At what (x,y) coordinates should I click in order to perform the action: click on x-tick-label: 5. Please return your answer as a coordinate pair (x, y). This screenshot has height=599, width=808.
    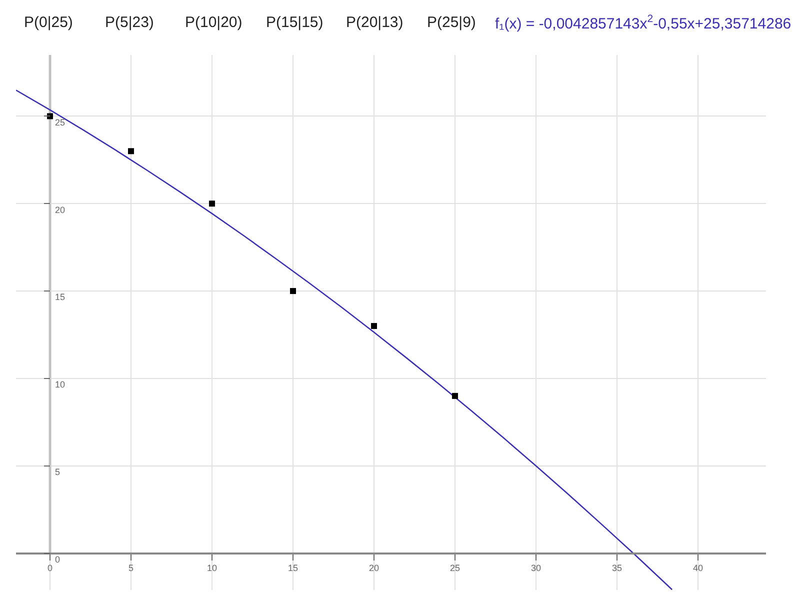
    Looking at the image, I should click on (131, 568).